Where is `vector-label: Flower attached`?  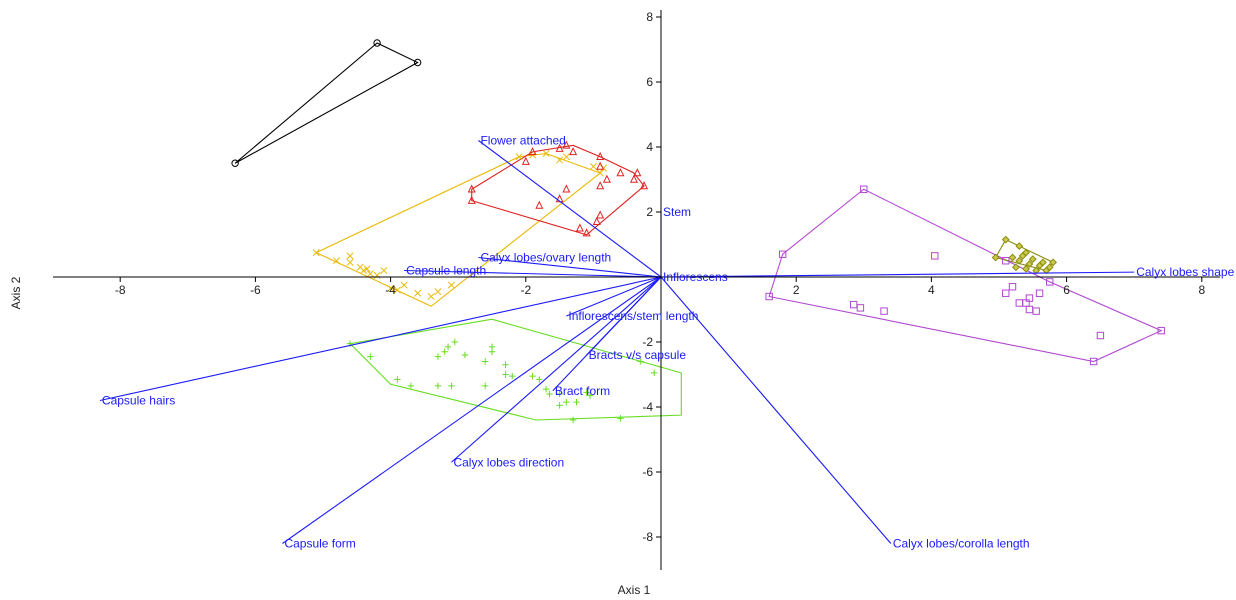 vector-label: Flower attached is located at coordinates (522, 141).